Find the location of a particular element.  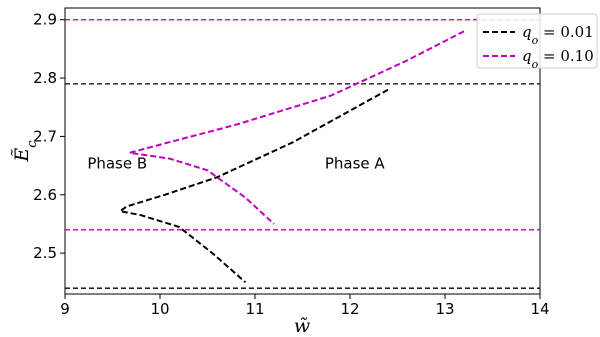

x-axis-ticks: 9 10 11 12 13 14 is located at coordinates (305, 306).